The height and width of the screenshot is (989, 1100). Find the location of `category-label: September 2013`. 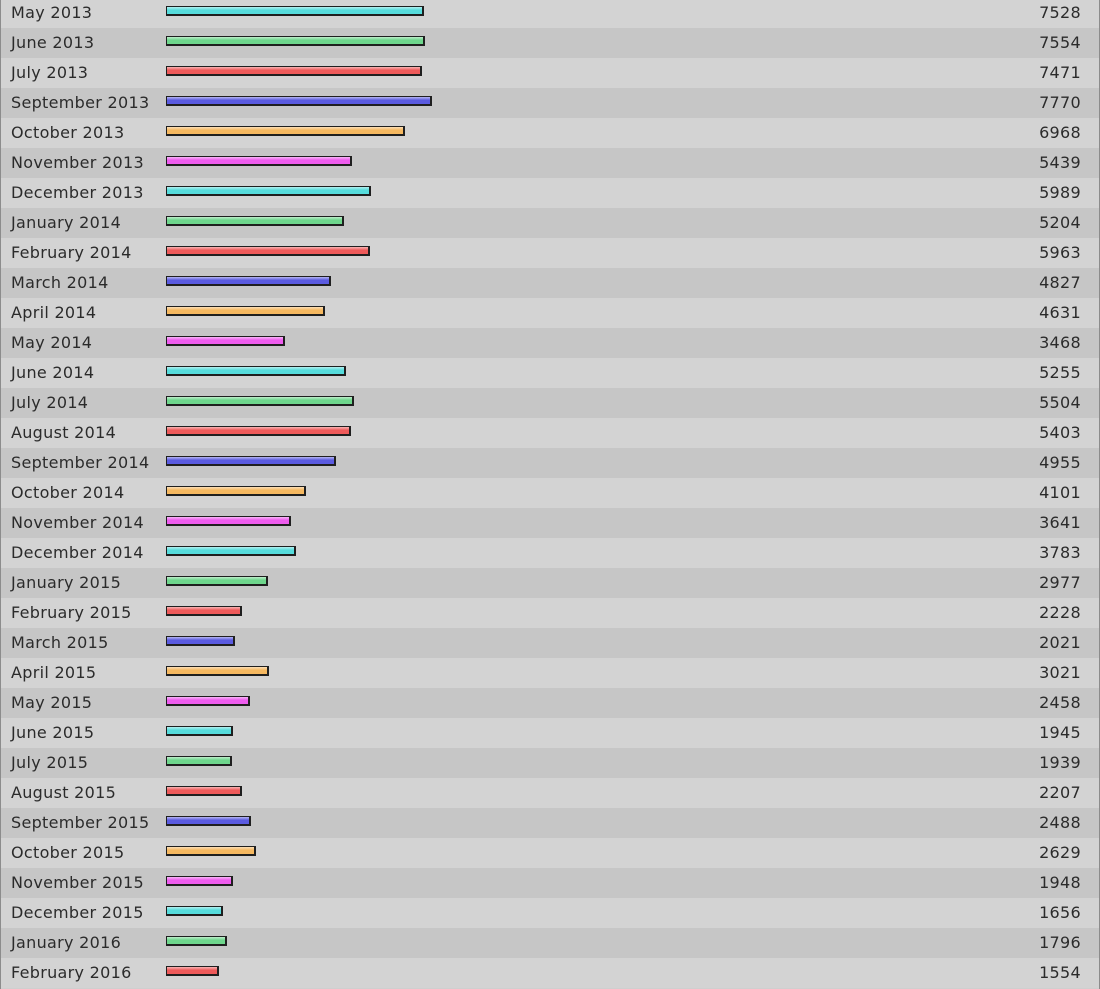

category-label: September 2013 is located at coordinates (80, 102).